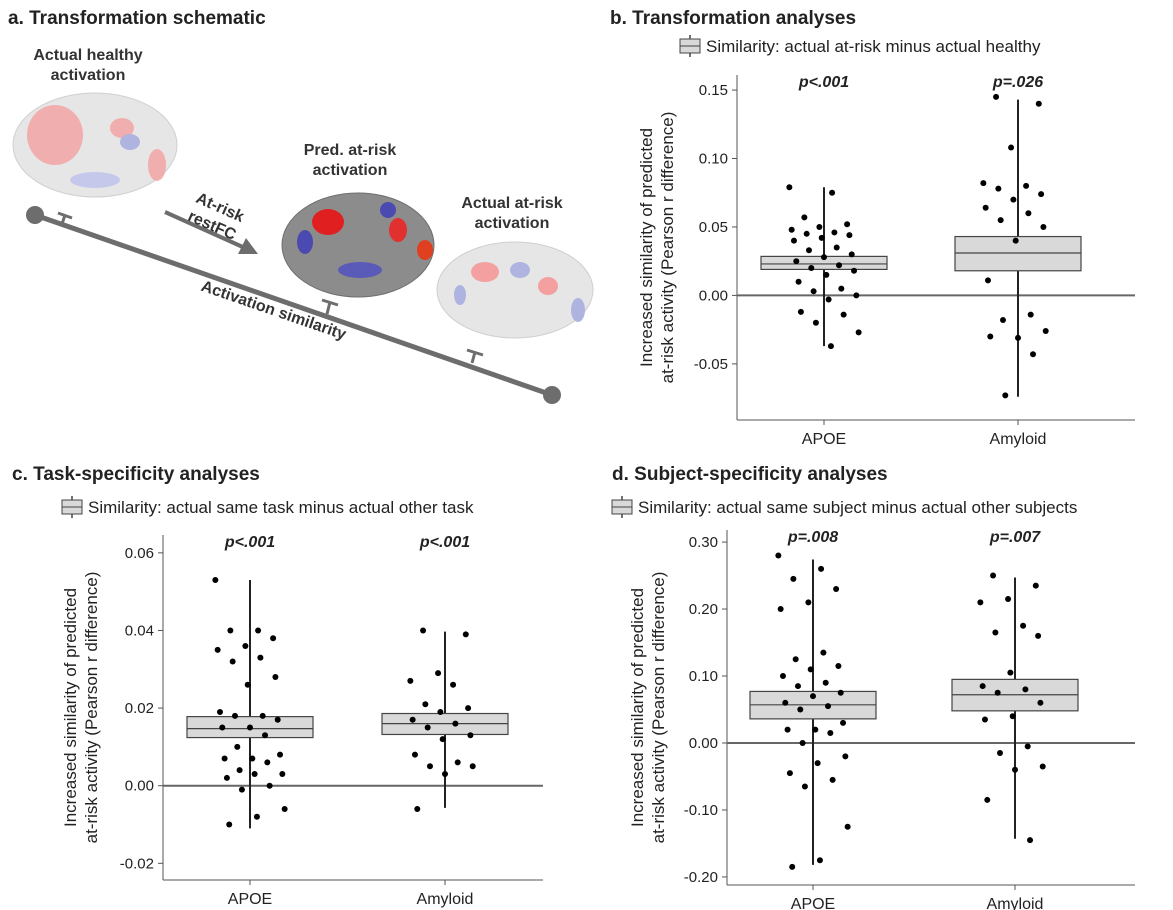 The width and height of the screenshot is (1173, 910). I want to click on chart-title: c. Task-specificity analyses, so click(136, 474).